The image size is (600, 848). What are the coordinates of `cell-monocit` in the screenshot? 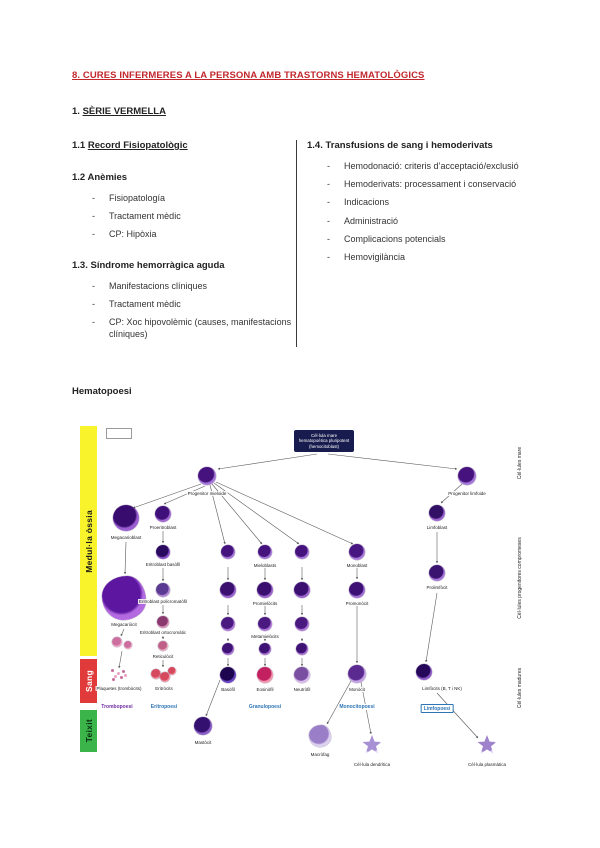 It's located at (357, 674).